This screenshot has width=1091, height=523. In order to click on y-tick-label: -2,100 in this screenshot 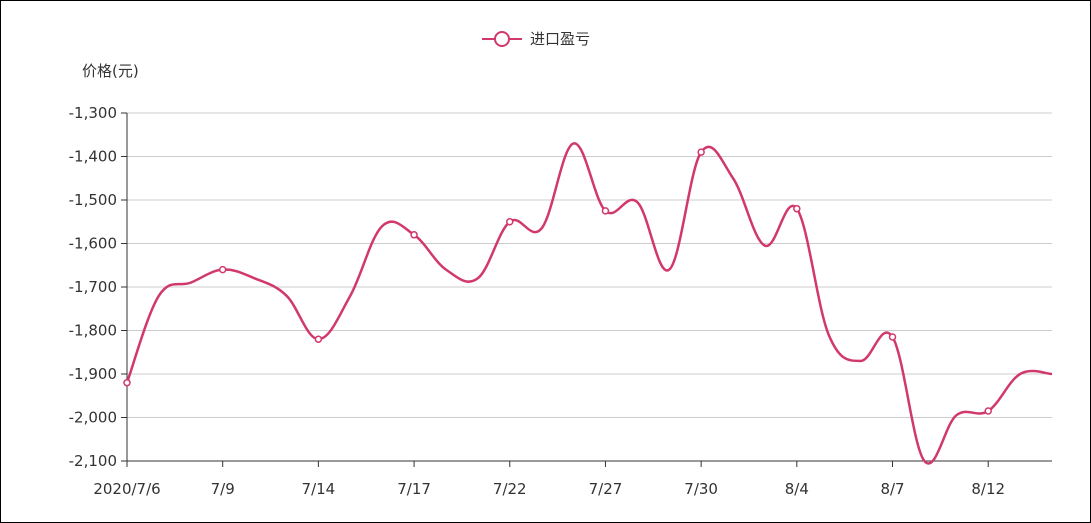, I will do `click(93, 461)`.